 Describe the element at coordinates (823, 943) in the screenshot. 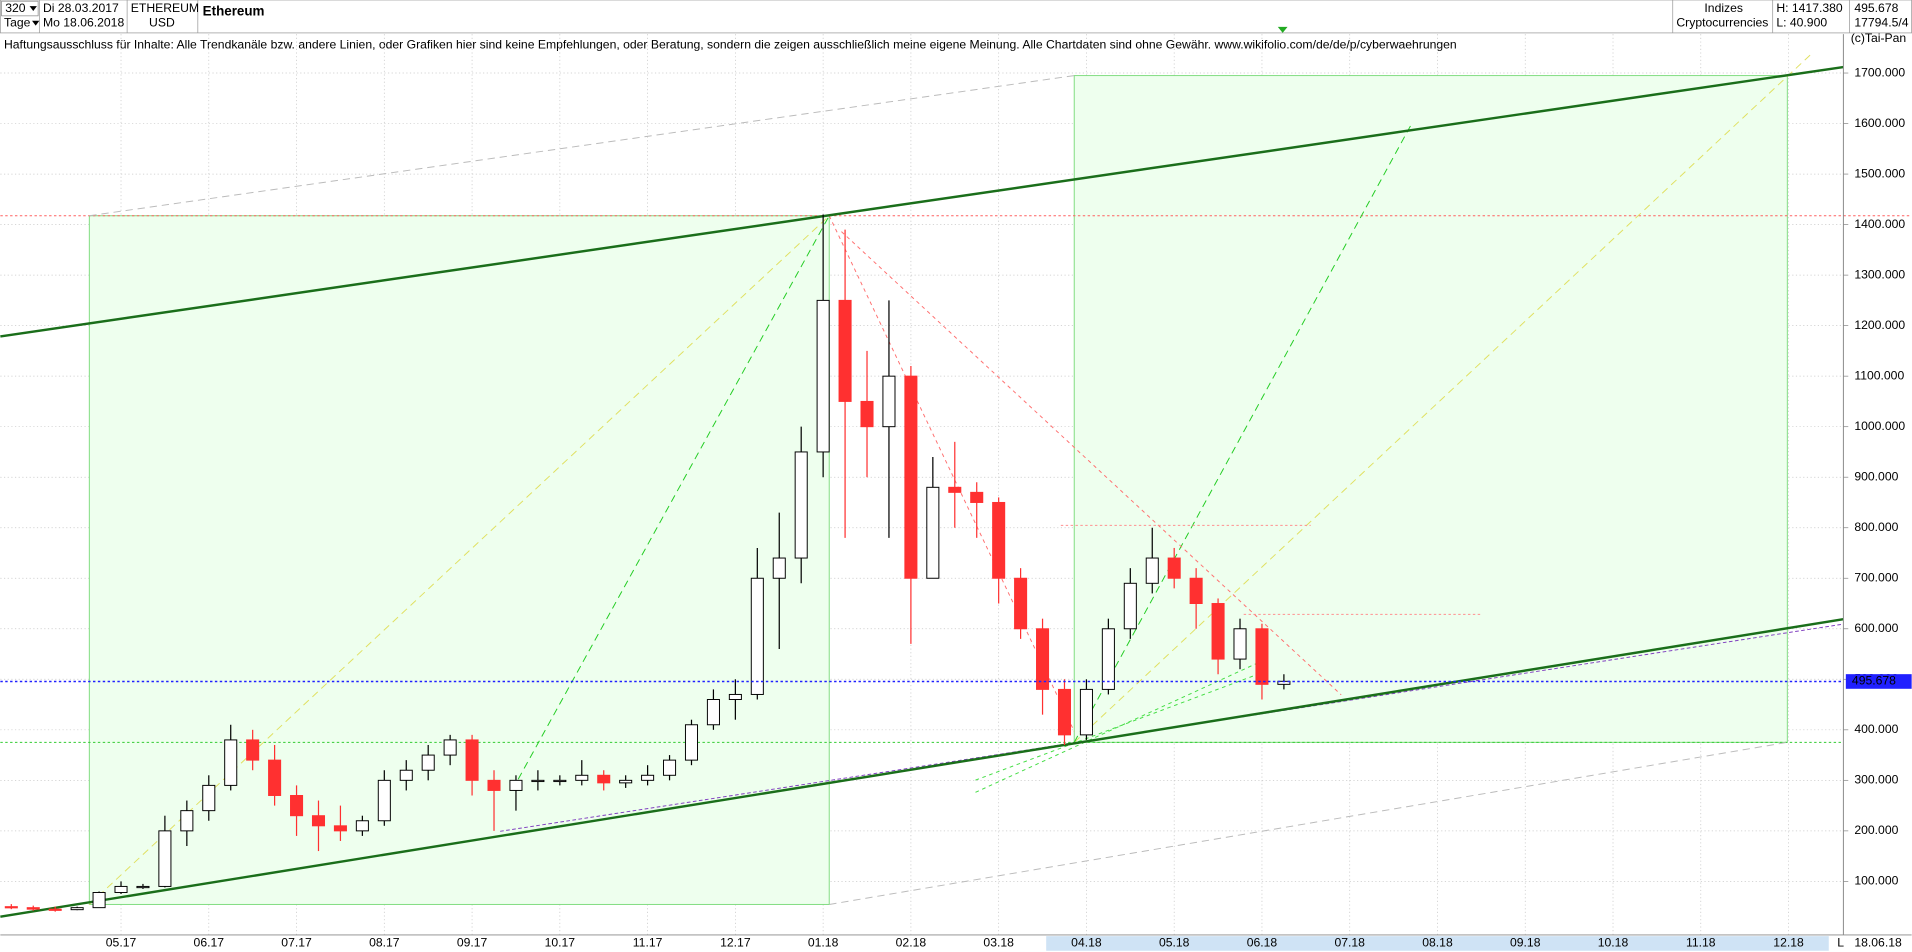

I see `x-tick-label: 01.18` at that location.